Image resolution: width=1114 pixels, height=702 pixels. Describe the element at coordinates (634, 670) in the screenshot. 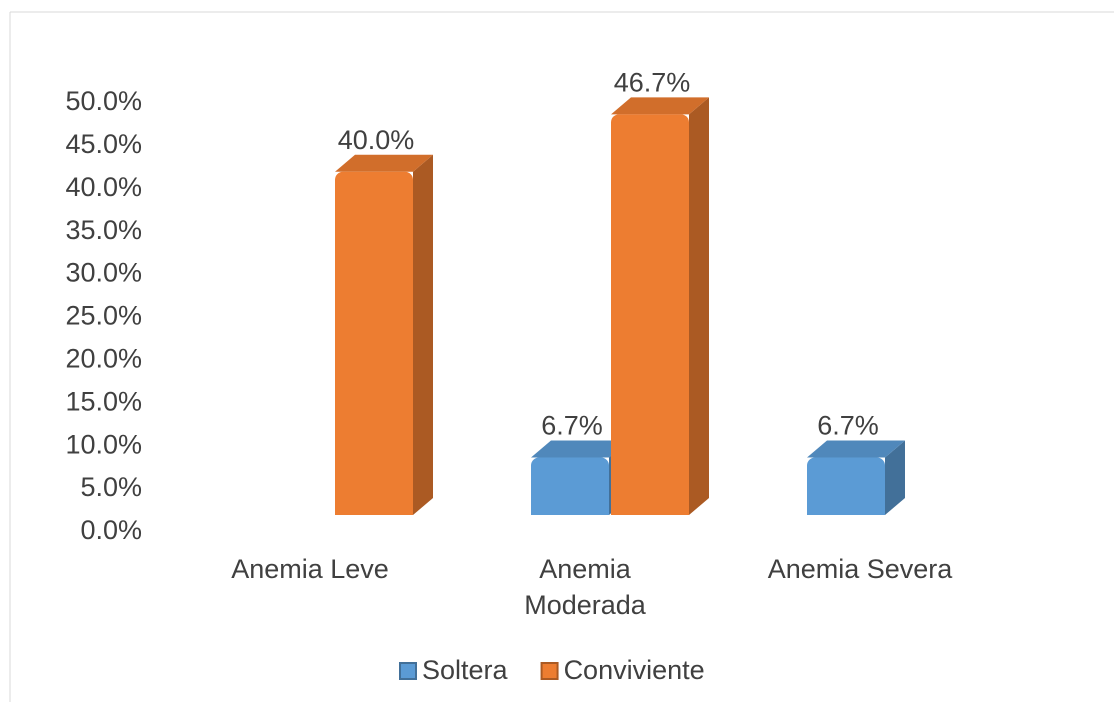

I see `legend-label: Conviviente` at that location.